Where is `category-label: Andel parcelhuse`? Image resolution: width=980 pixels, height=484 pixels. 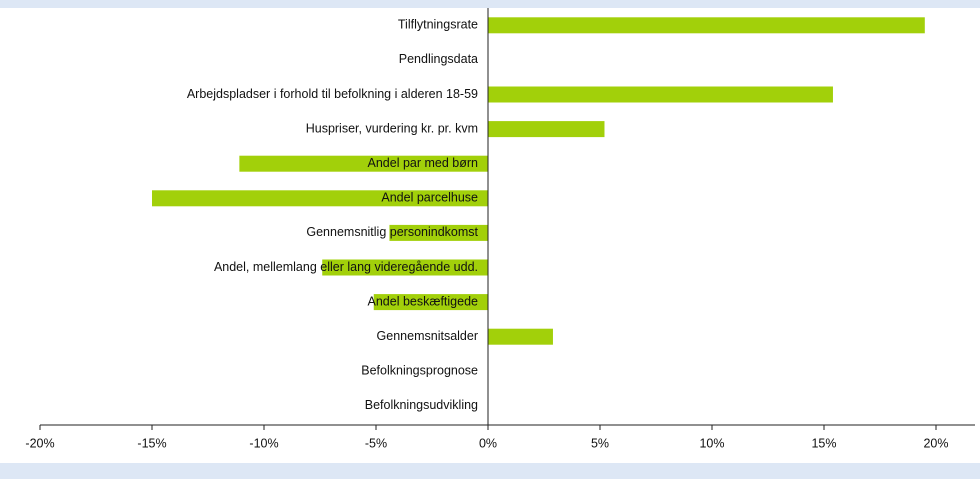 category-label: Andel parcelhuse is located at coordinates (429, 198).